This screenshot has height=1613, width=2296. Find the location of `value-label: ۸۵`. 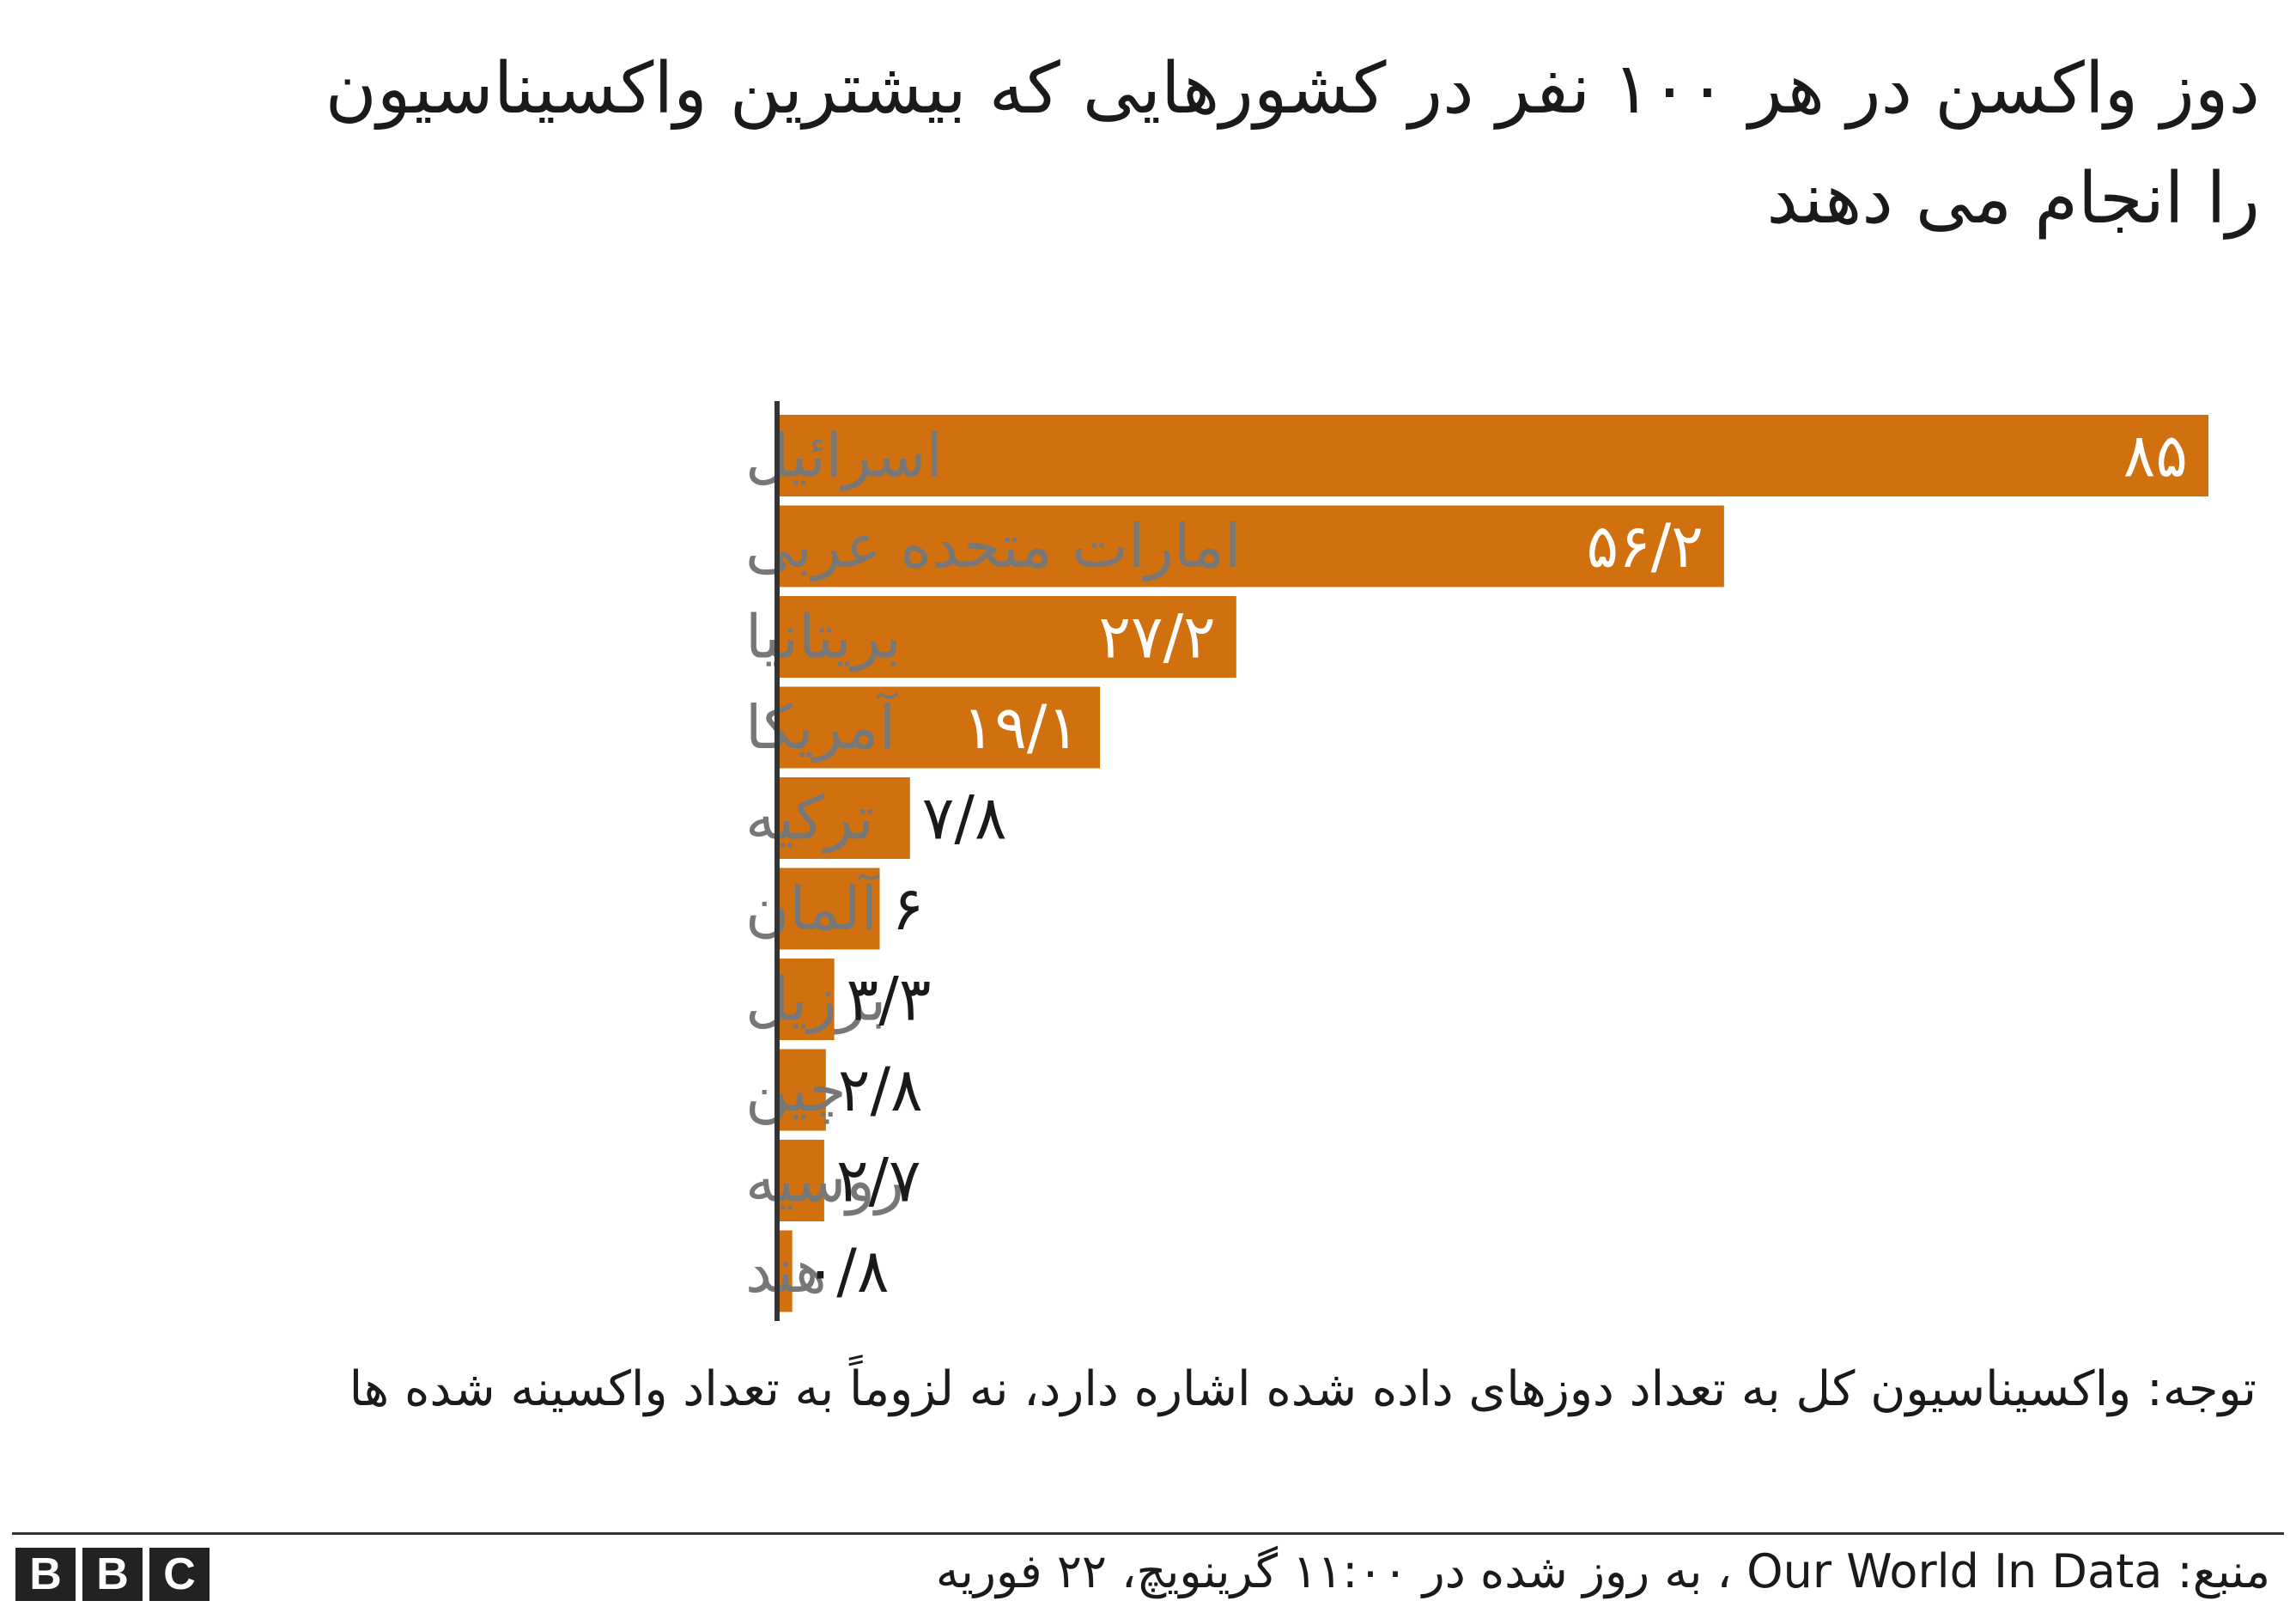

value-label: ۸۵ is located at coordinates (2155, 456).